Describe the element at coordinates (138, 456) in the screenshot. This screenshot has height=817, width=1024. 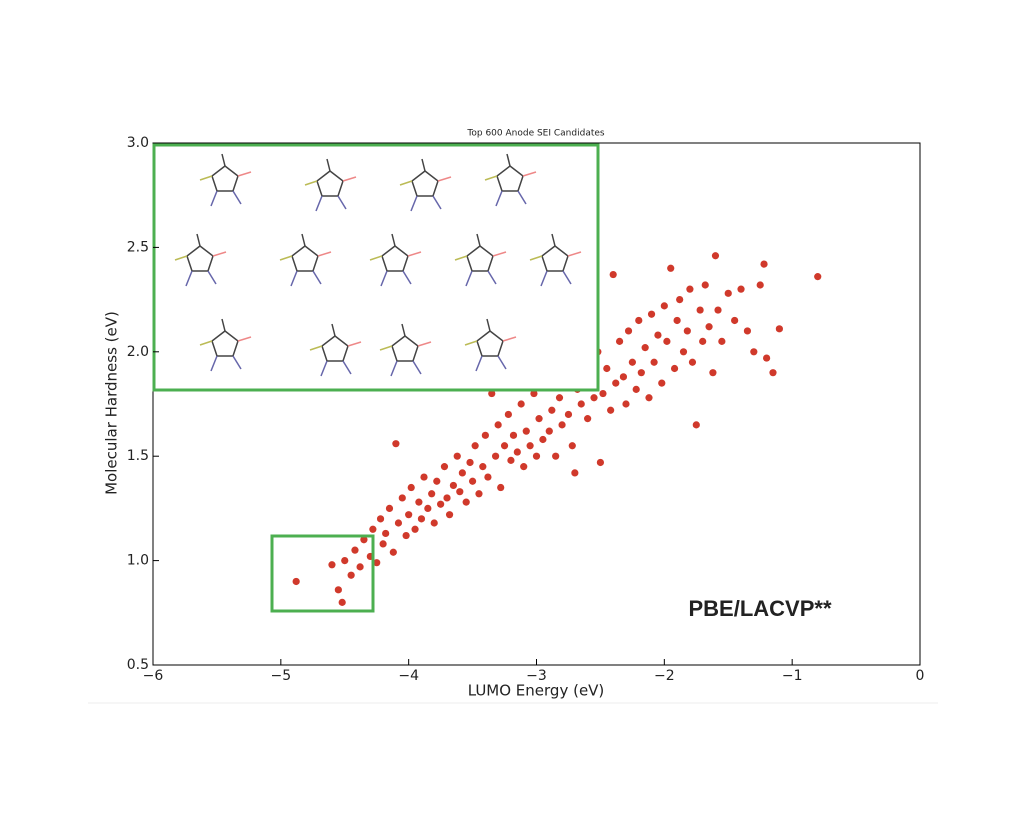
I see `y-tick-label: 1.5` at that location.